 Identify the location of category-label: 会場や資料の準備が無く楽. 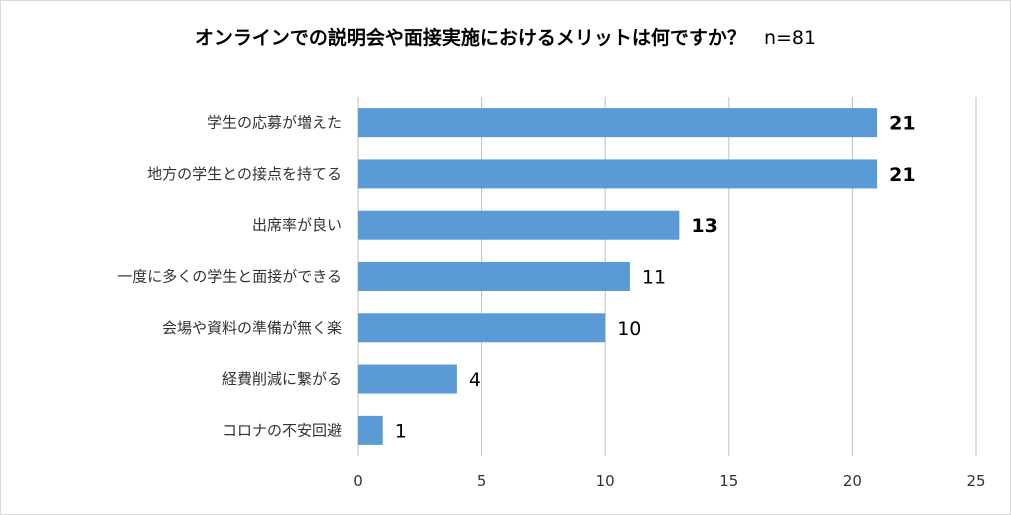
(252, 328).